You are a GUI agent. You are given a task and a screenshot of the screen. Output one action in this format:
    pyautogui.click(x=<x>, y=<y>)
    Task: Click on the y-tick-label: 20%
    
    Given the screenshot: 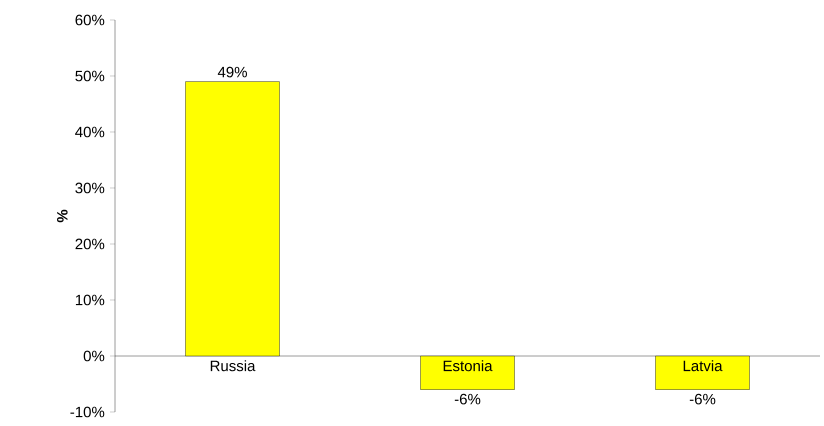 What is the action you would take?
    pyautogui.click(x=90, y=244)
    